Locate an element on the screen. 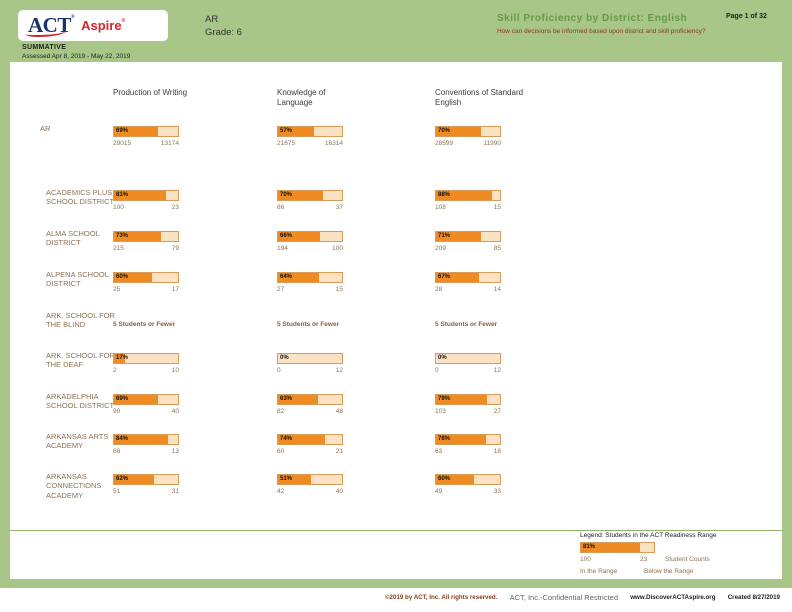  student-counts: 63 18 is located at coordinates (468, 451).